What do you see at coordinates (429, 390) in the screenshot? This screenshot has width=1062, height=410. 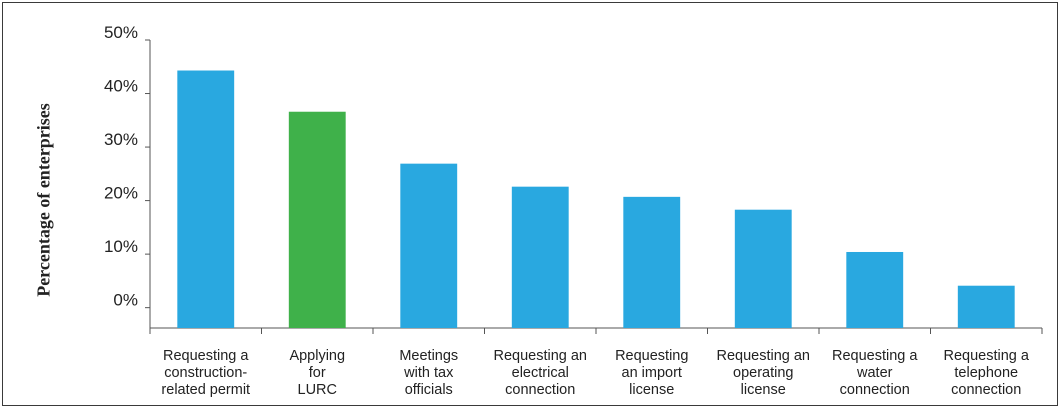 I see `x-category-label-line: officials` at bounding box center [429, 390].